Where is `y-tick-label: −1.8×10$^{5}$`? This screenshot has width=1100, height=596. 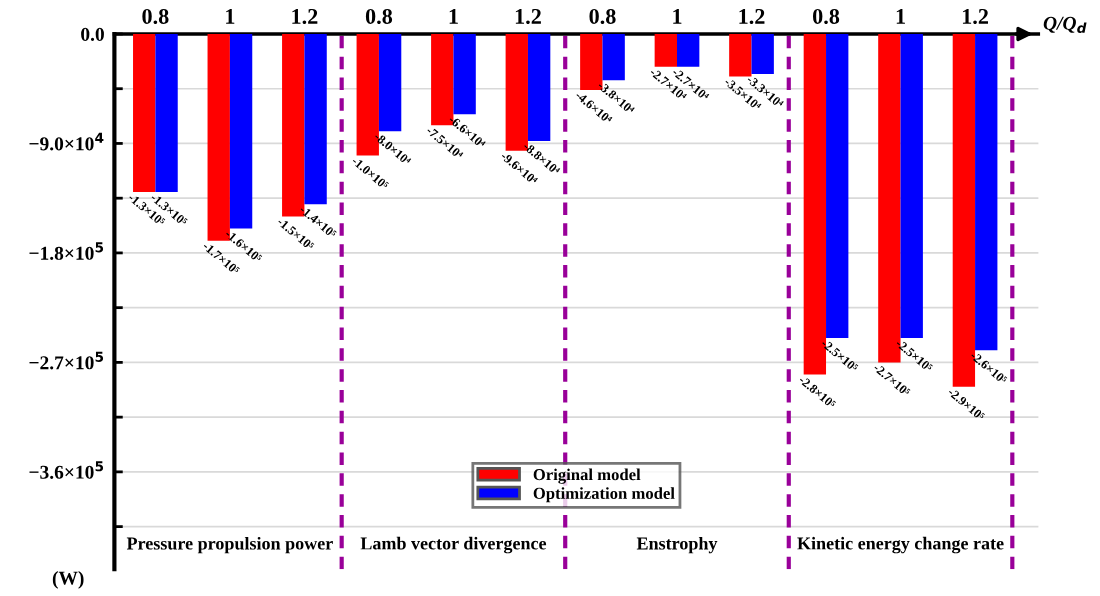 y-tick-label: −1.8×10$^{5}$ is located at coordinates (66, 251).